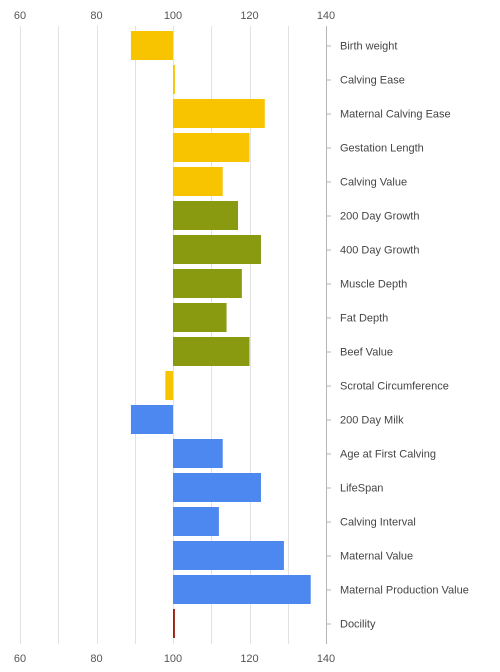 This screenshot has height=672, width=500. I want to click on x-tick-label-bottom: 80, so click(96, 659).